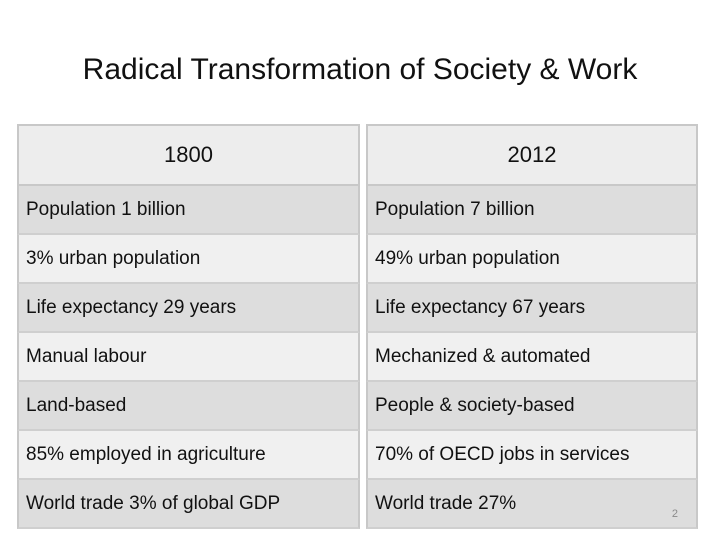  I want to click on table-row: Manual labour Mechanized & automated, so click(357, 357).